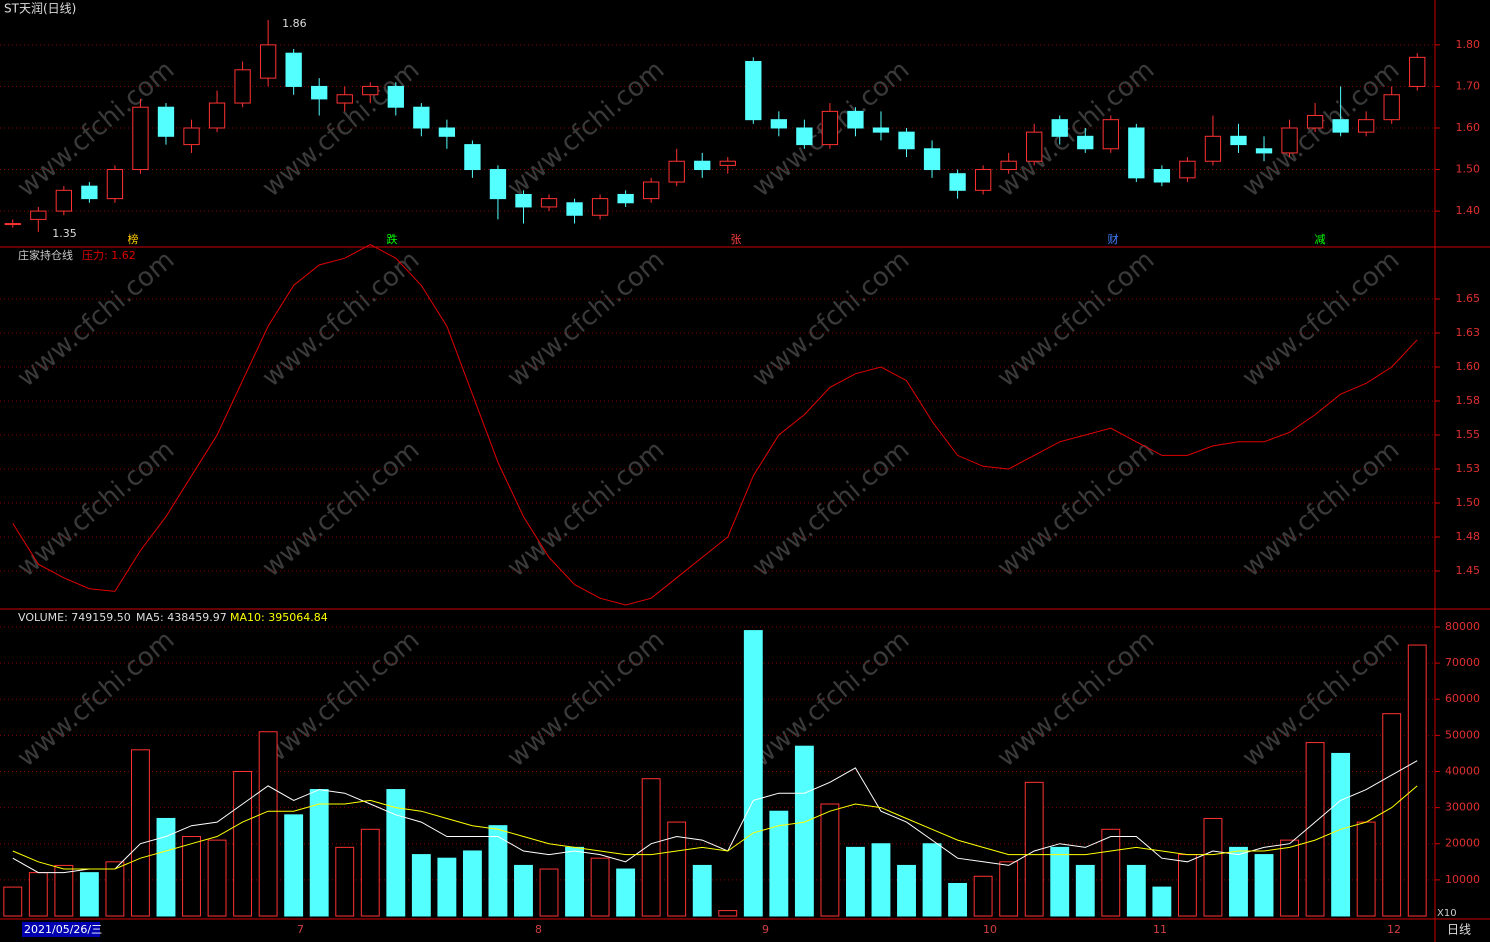 The image size is (1490, 942). I want to click on low-label: 1.35, so click(64, 233).